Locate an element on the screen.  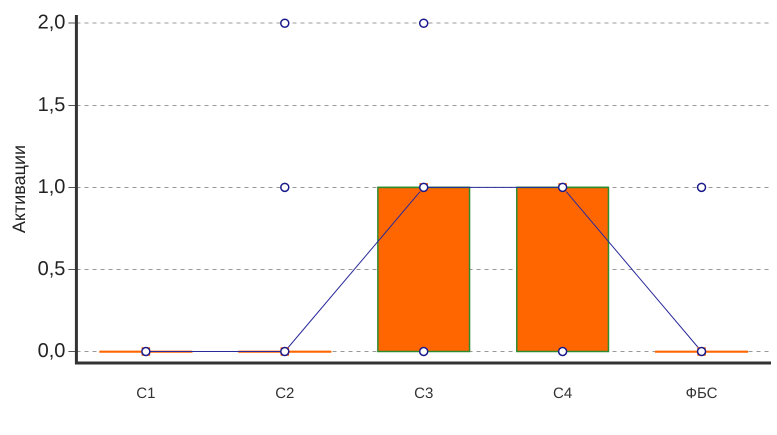
x-tick-label: C1 is located at coordinates (146, 393).